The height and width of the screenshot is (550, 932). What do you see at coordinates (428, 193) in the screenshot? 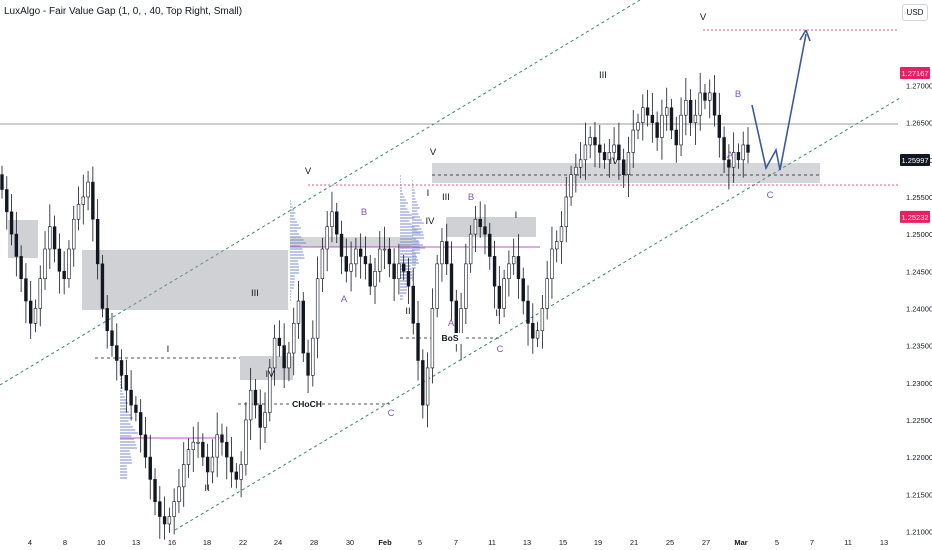
I see `svg-text: I` at bounding box center [428, 193].